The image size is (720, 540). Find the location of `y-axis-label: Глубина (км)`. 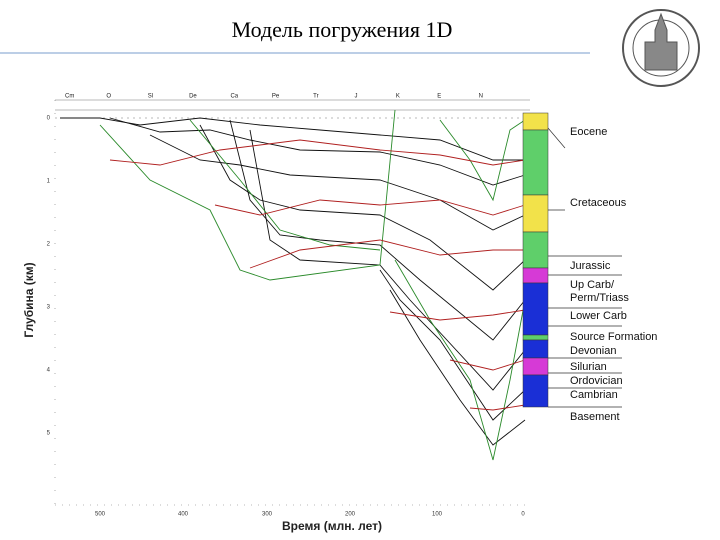

y-axis-label: Глубина (км) is located at coordinates (29, 299).